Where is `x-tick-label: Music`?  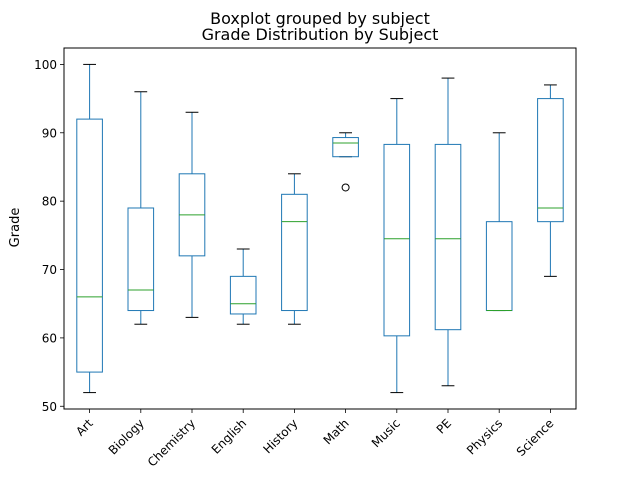 x-tick-label: Music is located at coordinates (386, 433).